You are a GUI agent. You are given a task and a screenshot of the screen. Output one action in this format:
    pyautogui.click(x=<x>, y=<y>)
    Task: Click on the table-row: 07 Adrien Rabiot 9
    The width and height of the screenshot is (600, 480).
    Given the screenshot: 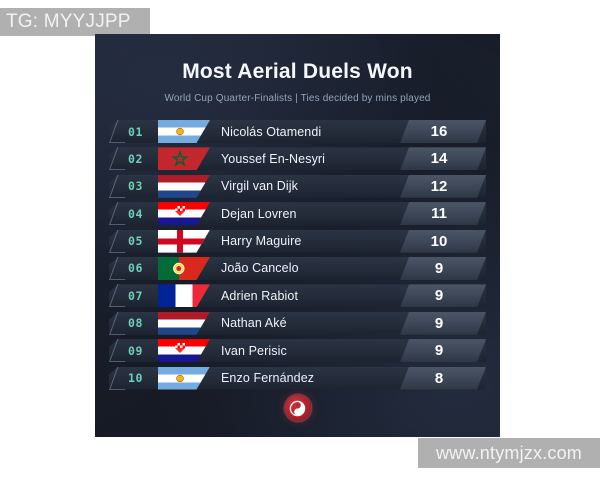 What is the action you would take?
    pyautogui.click(x=297, y=295)
    